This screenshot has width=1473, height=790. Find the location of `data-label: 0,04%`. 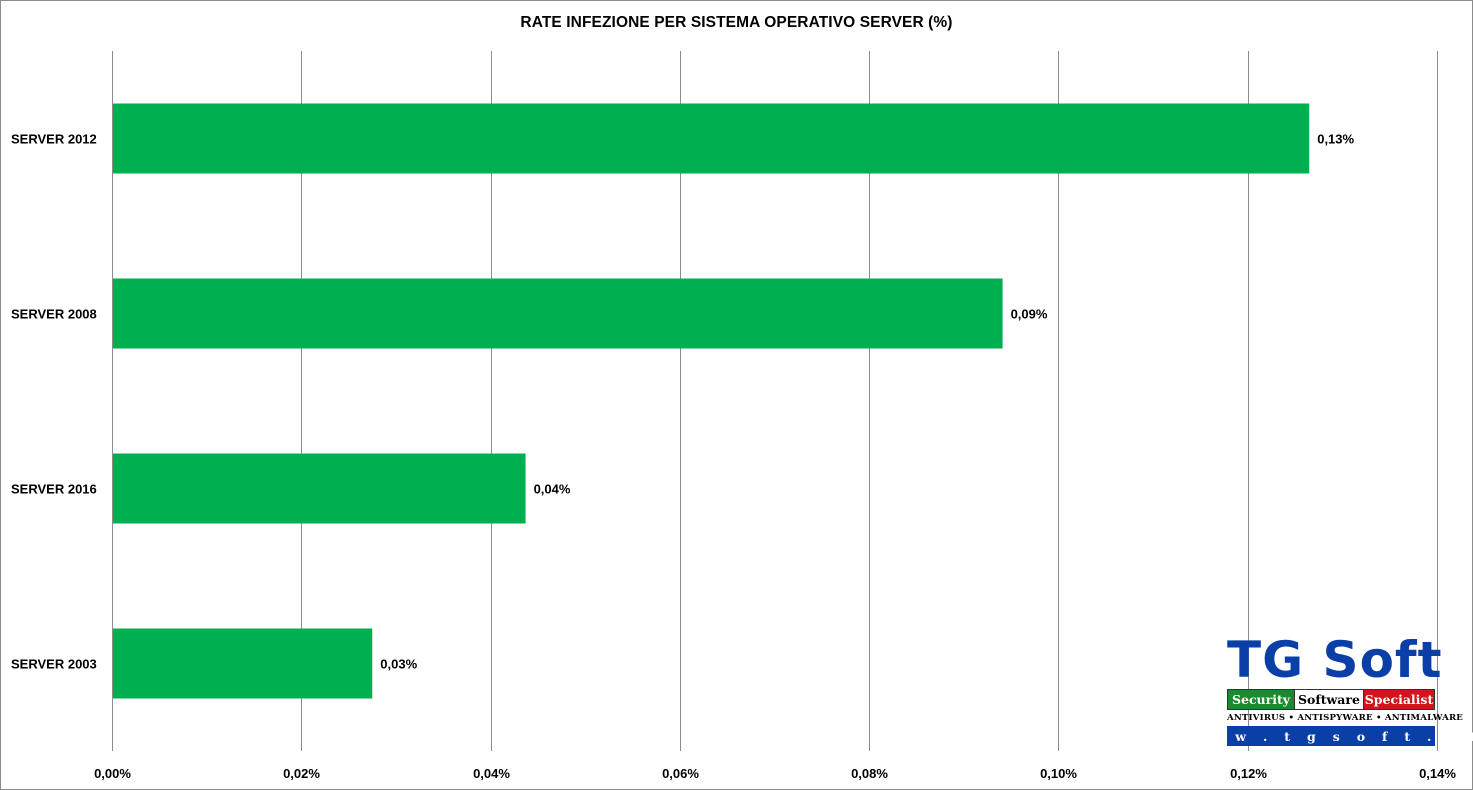

data-label: 0,04% is located at coordinates (552, 489).